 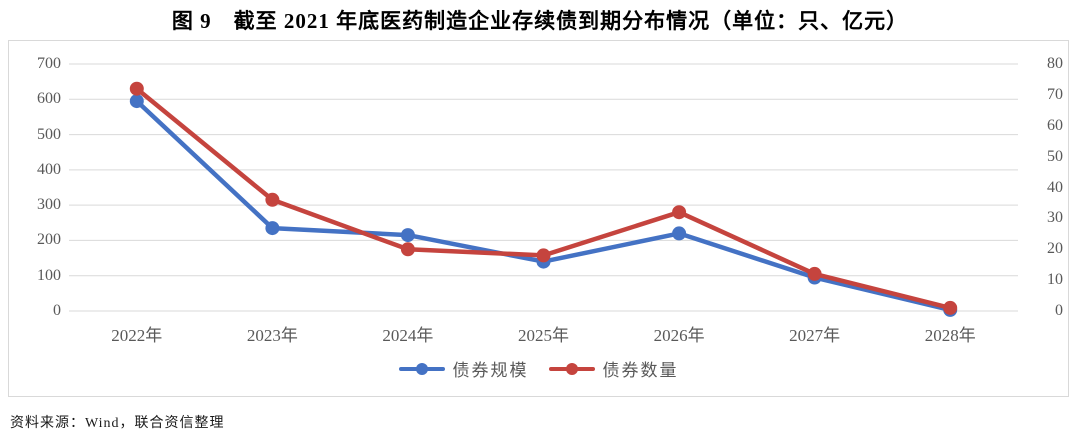 What do you see at coordinates (490, 370) in the screenshot?
I see `legend-label: 债券规模` at bounding box center [490, 370].